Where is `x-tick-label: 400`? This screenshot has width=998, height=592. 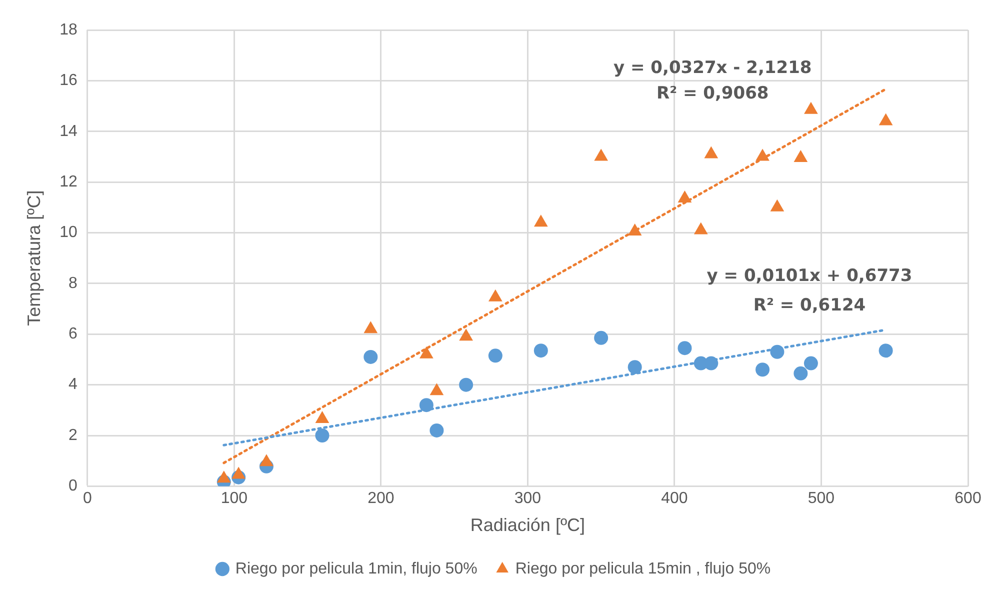
x-tick-label: 400 is located at coordinates (674, 499).